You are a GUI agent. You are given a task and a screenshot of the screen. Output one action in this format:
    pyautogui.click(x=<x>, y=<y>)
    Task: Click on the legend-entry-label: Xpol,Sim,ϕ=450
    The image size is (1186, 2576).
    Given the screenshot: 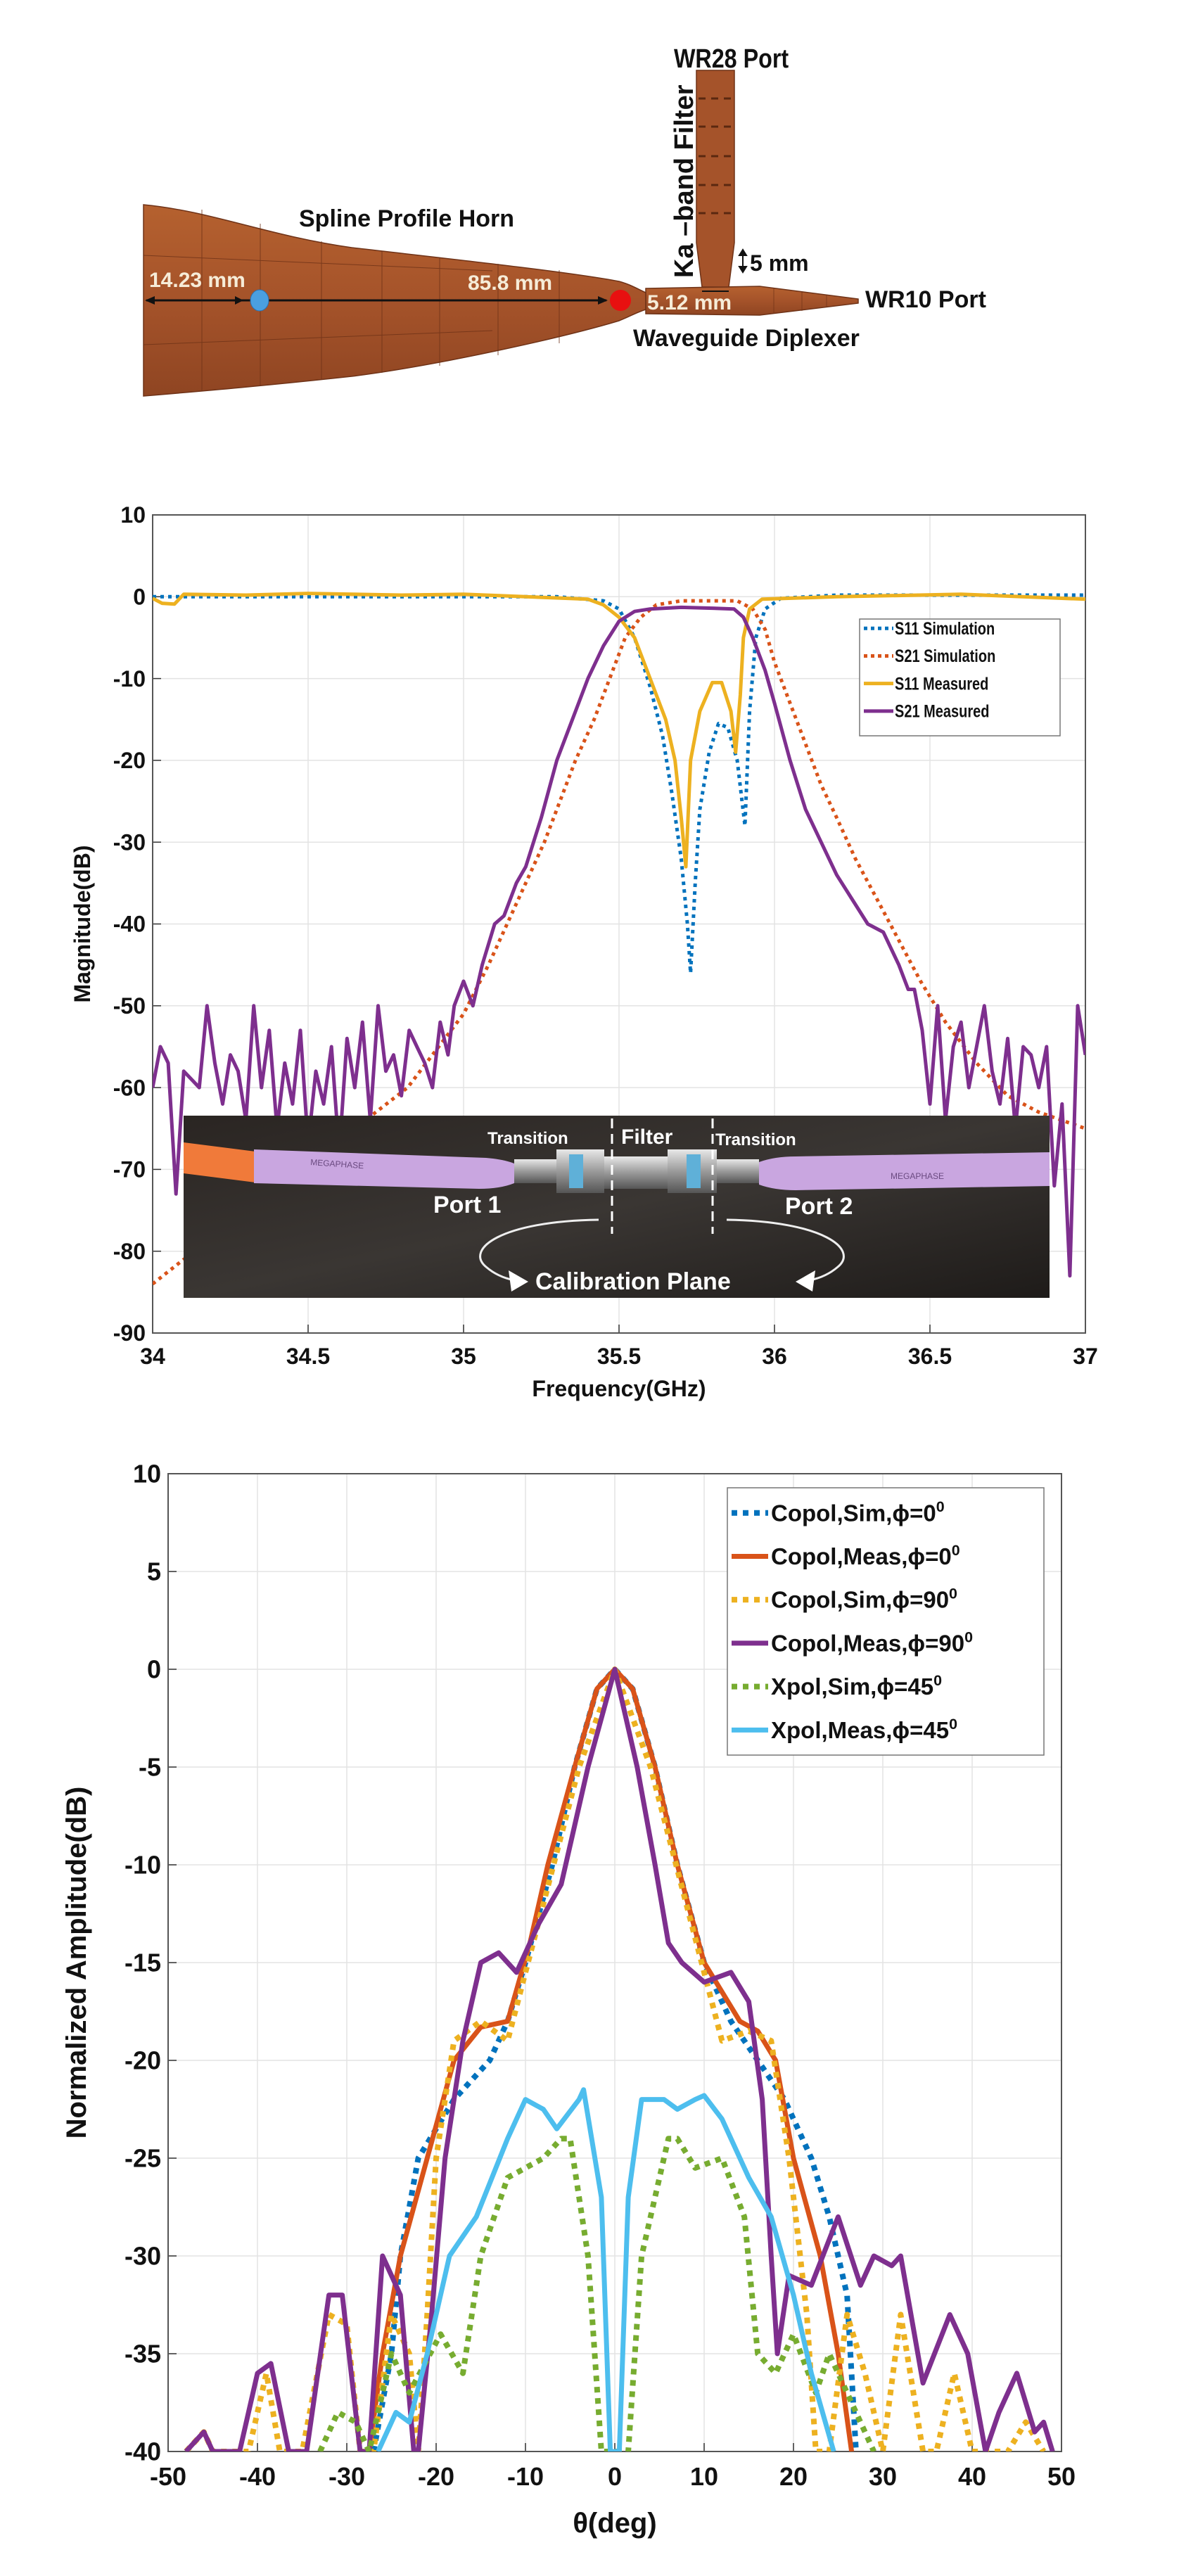 What is the action you would take?
    pyautogui.click(x=856, y=1686)
    